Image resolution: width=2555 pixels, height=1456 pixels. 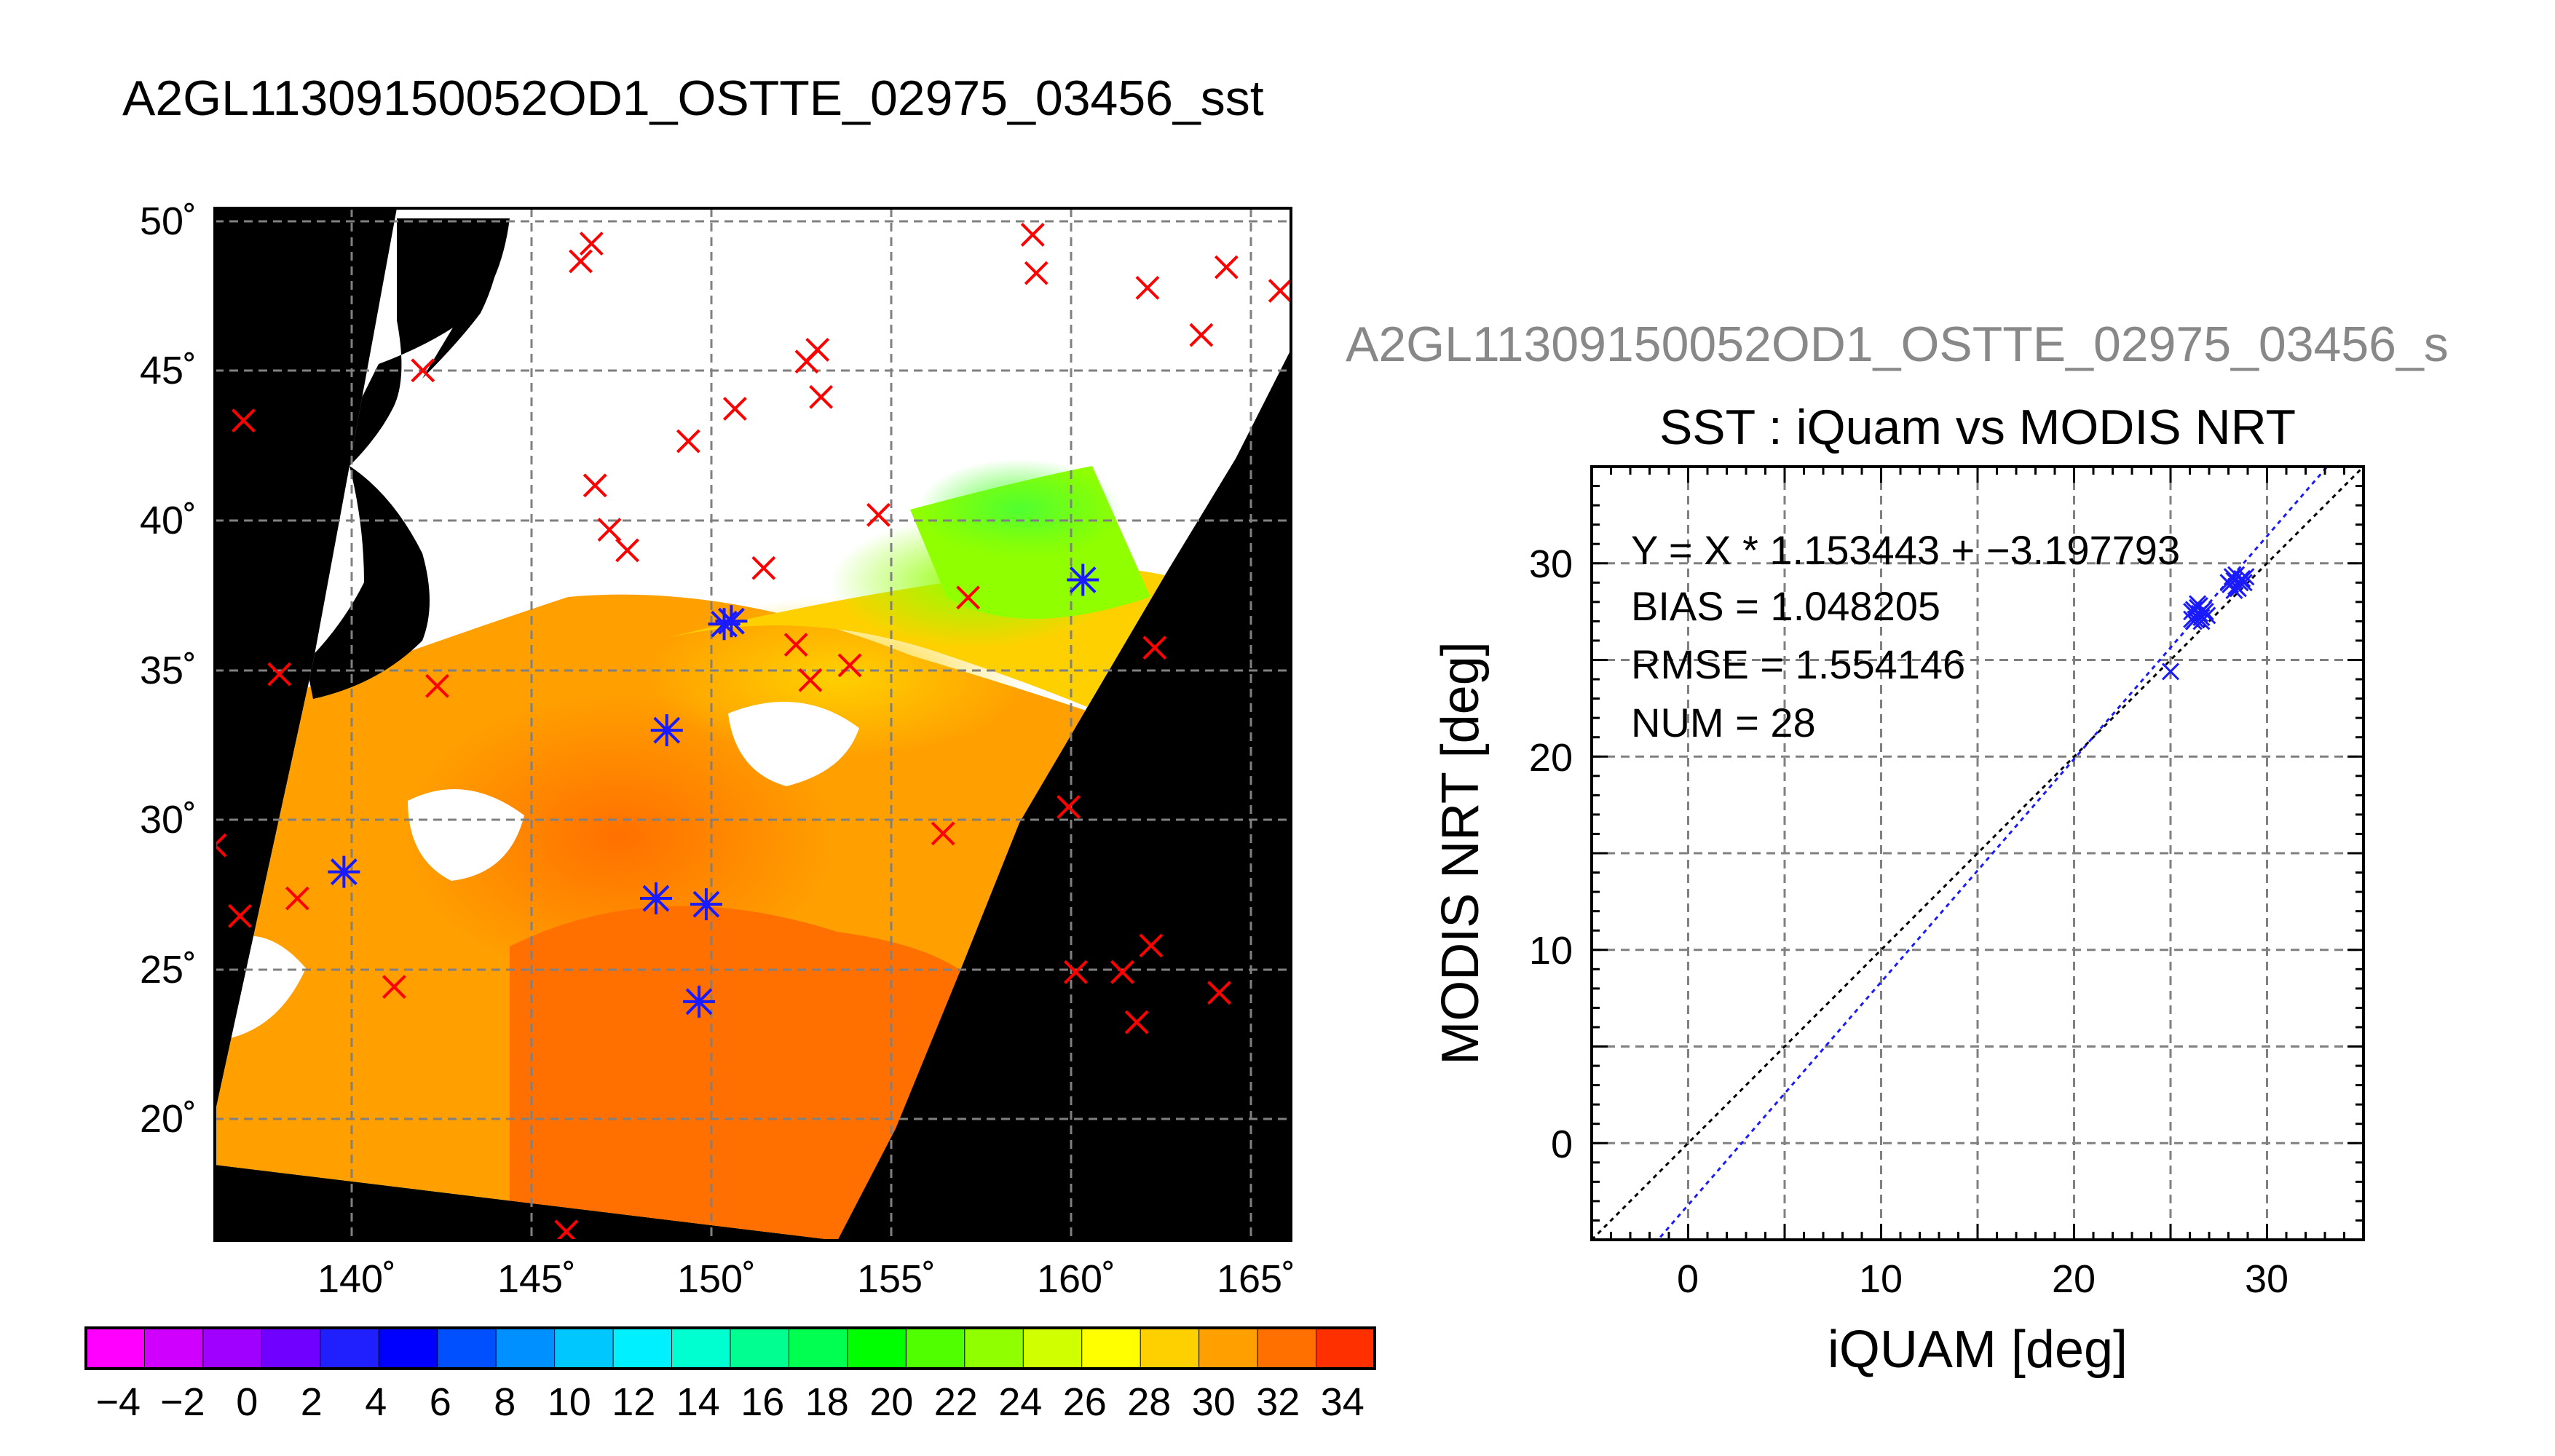 What do you see at coordinates (168, 970) in the screenshot?
I see `map-y-tick: 25˚` at bounding box center [168, 970].